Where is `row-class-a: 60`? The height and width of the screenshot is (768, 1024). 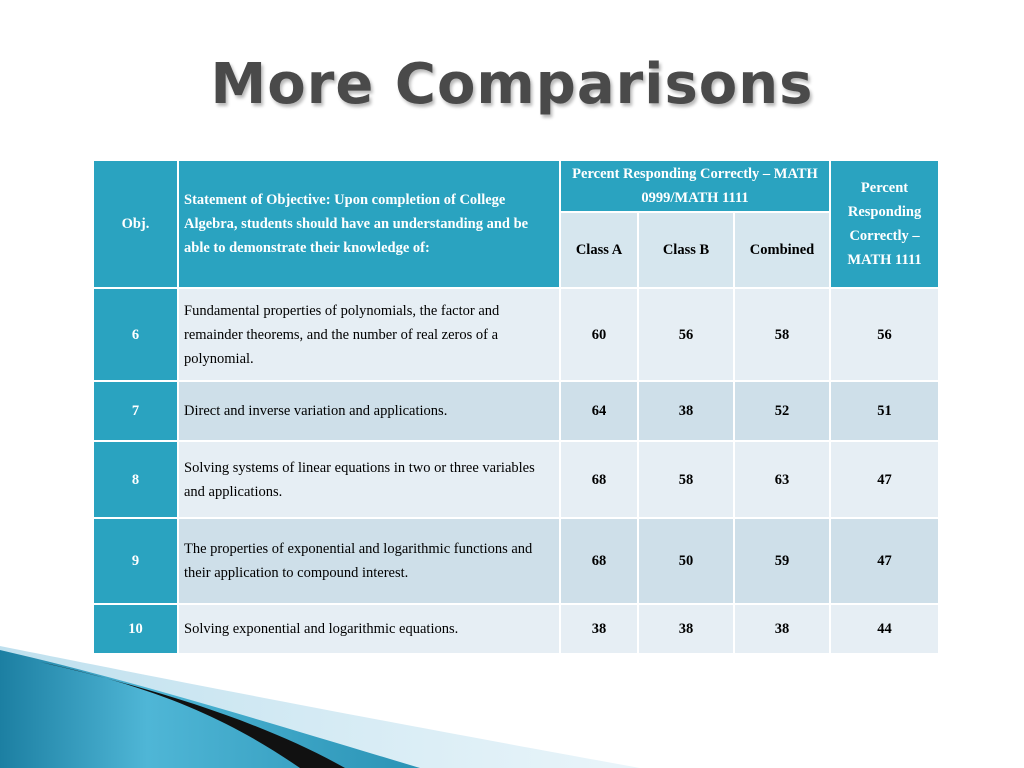
row-class-a: 60 is located at coordinates (600, 335).